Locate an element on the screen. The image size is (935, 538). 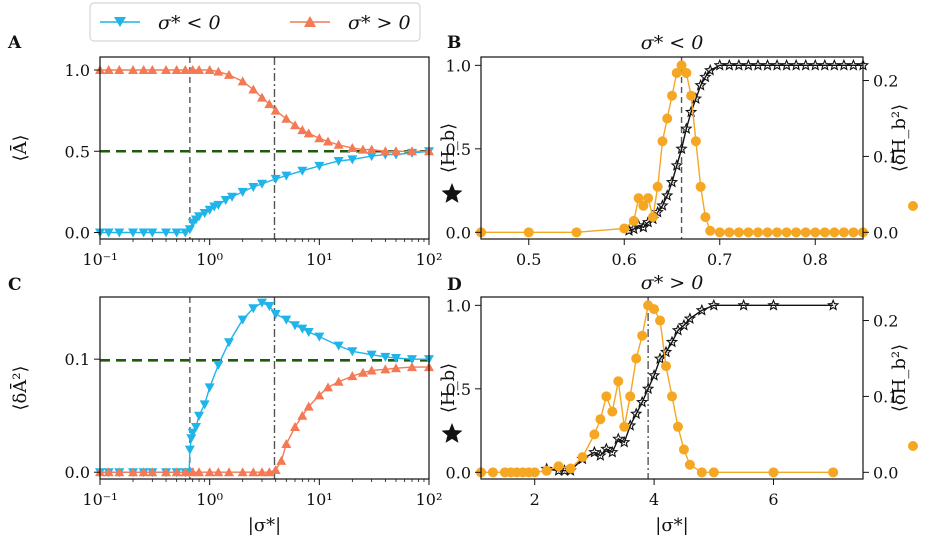
x-tick-label: 0.5 is located at coordinates (528, 259).